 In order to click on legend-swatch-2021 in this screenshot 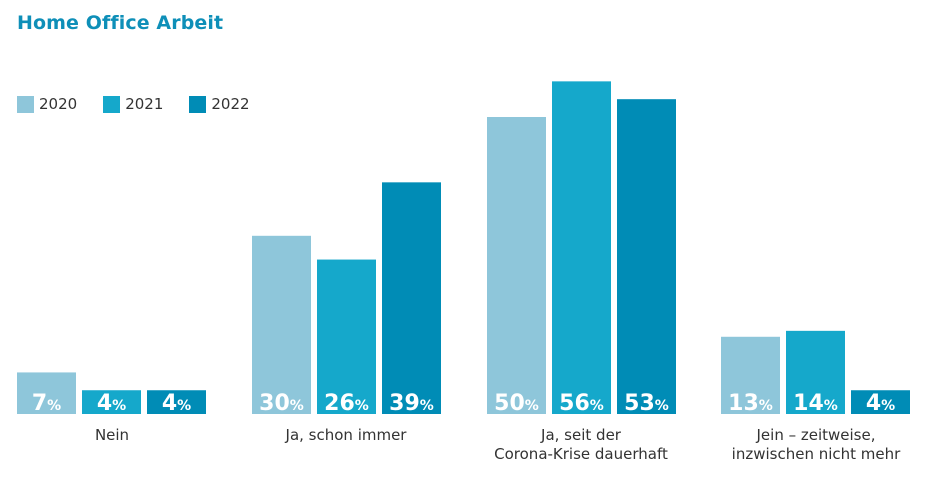, I will do `click(112, 104)`.